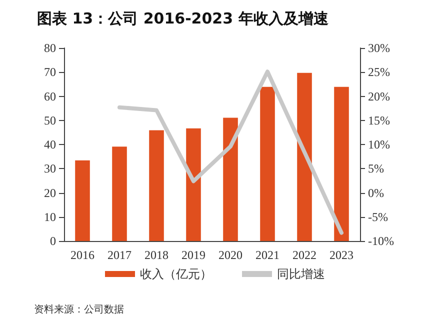 Image resolution: width=430 pixels, height=321 pixels. What do you see at coordinates (381, 241) in the screenshot?
I see `y2-tick-label: -10%` at bounding box center [381, 241].